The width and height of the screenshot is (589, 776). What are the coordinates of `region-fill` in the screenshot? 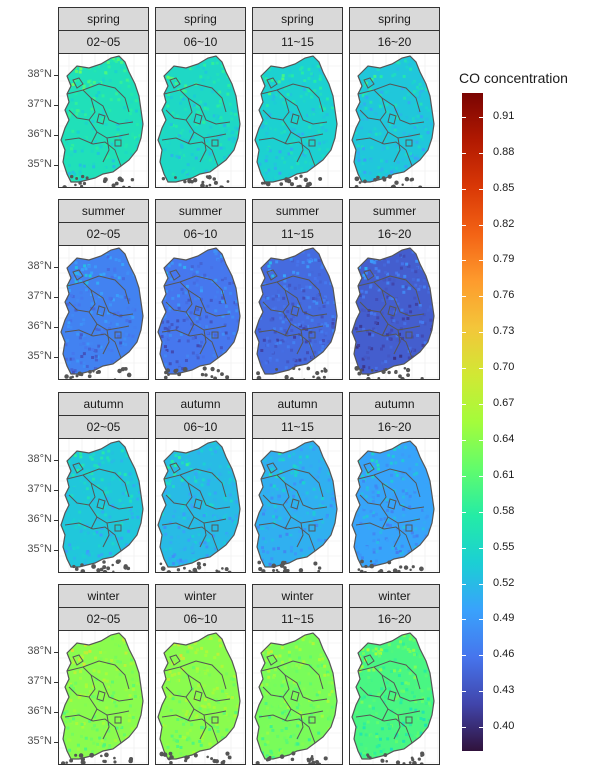 It's located at (393, 696).